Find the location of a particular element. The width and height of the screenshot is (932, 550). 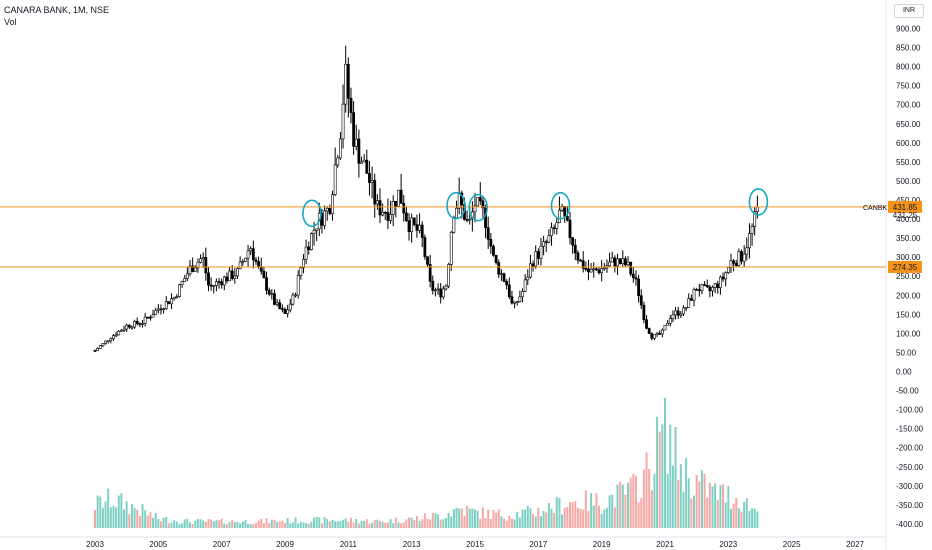

y-tick-label: -100.00 is located at coordinates (910, 410).